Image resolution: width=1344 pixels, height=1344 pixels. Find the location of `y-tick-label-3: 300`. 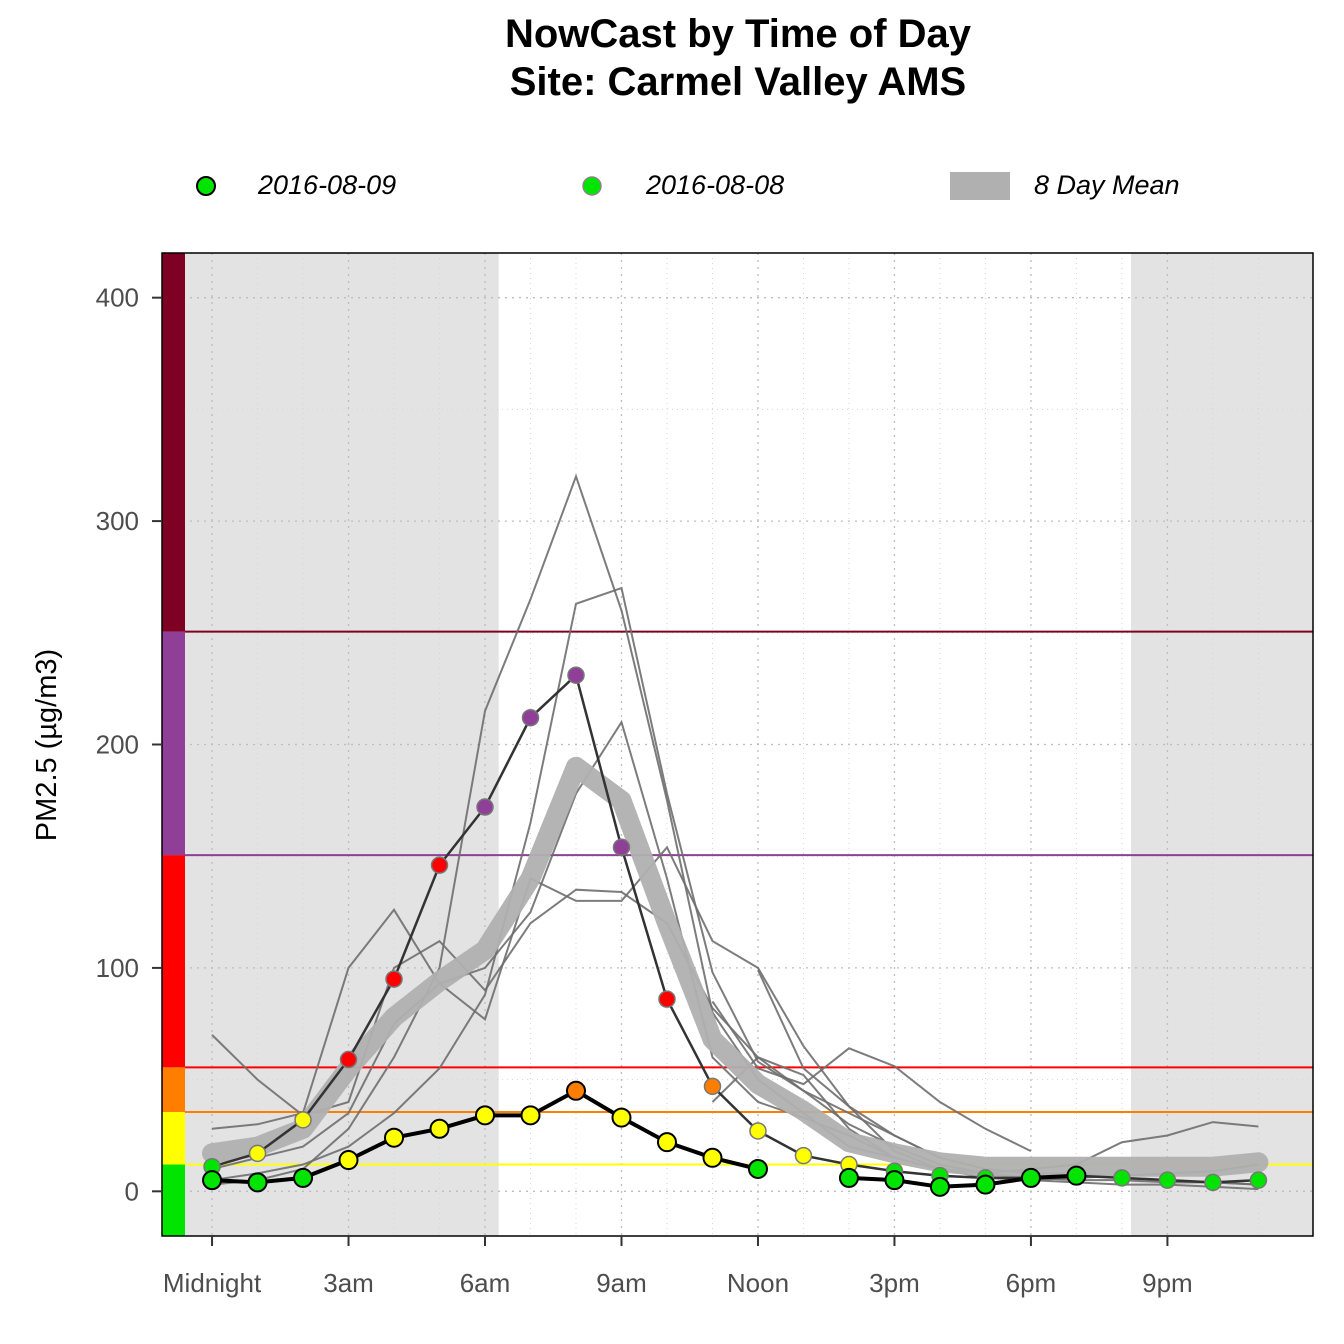

y-tick-label-3: 300 is located at coordinates (117, 521).